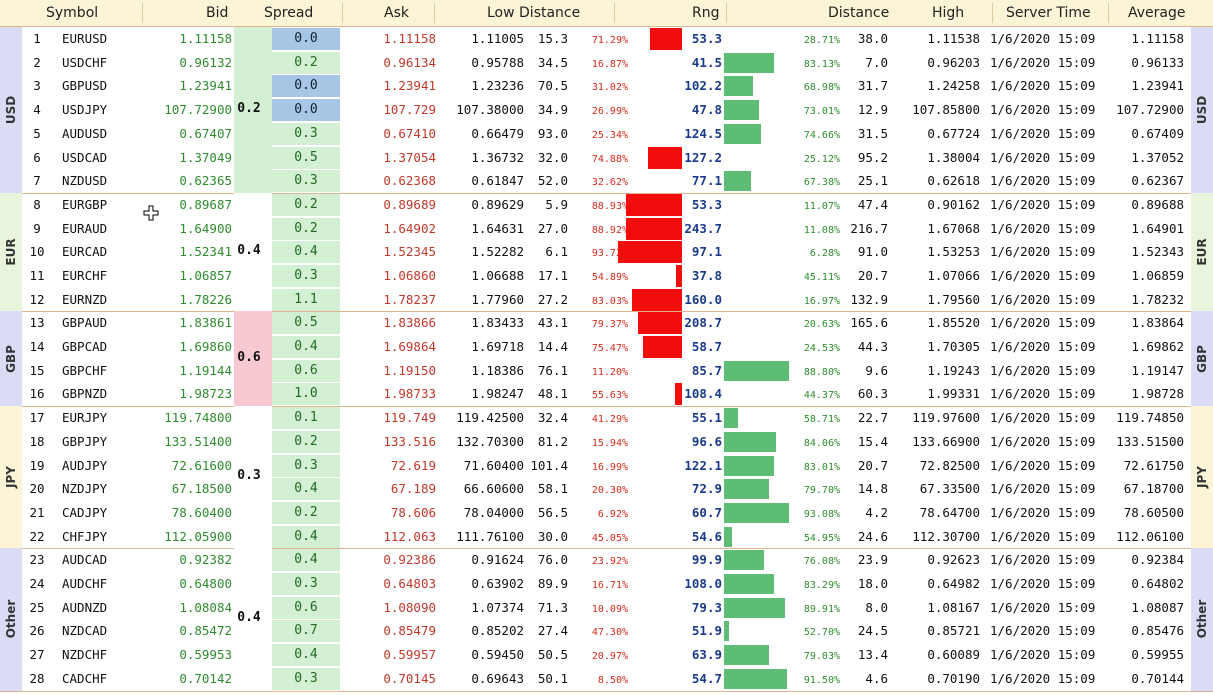 The width and height of the screenshot is (1213, 695). Describe the element at coordinates (948, 13) in the screenshot. I see `col-high: High` at that location.